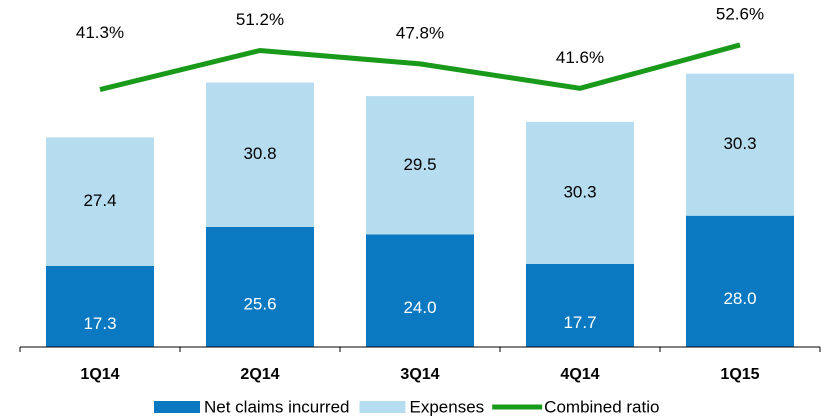  What do you see at coordinates (601, 406) in the screenshot?
I see `legend-label: Combined ratio` at bounding box center [601, 406].